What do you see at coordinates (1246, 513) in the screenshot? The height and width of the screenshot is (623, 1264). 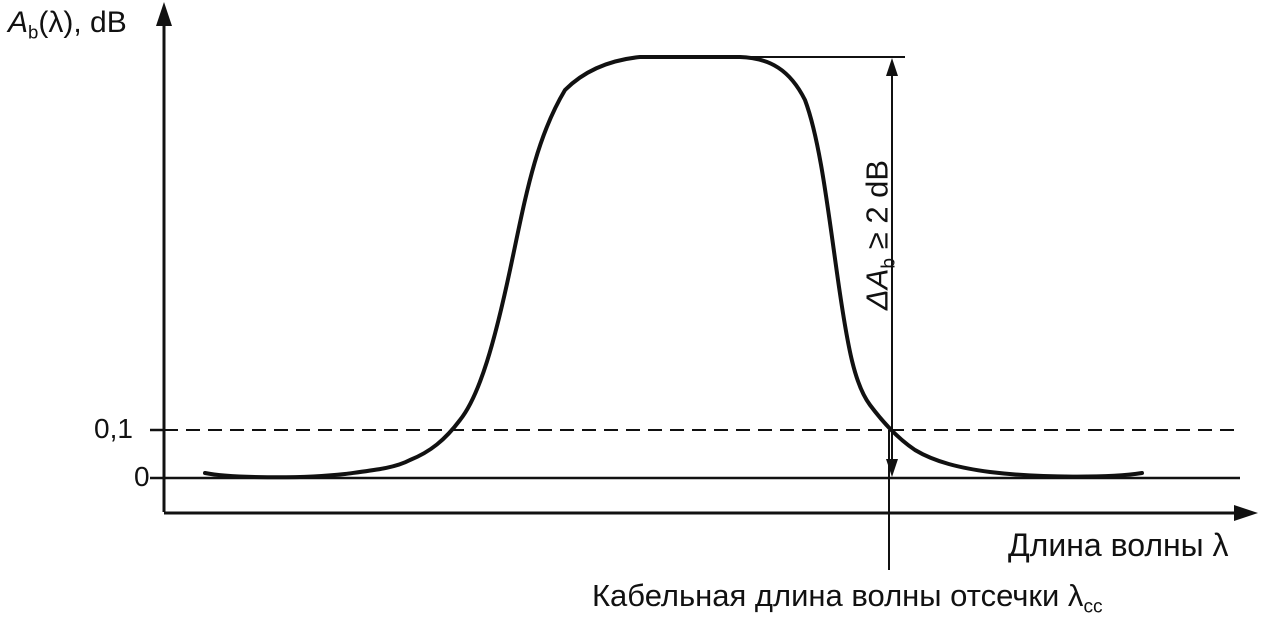 I see `x-axis-arrow` at bounding box center [1246, 513].